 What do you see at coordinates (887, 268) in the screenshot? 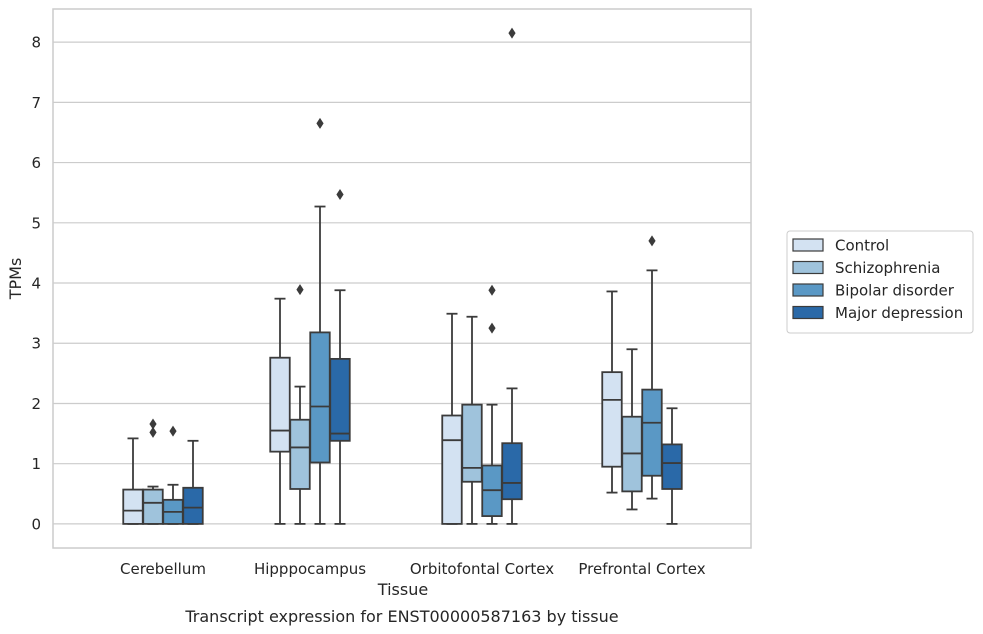
I see `legend-label: Schizophrenia` at bounding box center [887, 268].